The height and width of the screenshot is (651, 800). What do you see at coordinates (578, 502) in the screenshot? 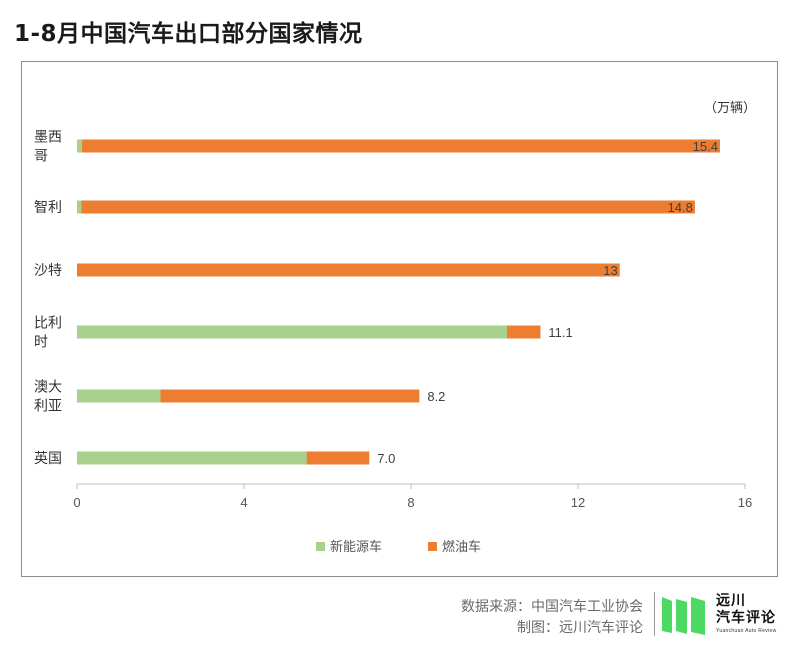
I see `x-tick-label: 12` at bounding box center [578, 502].